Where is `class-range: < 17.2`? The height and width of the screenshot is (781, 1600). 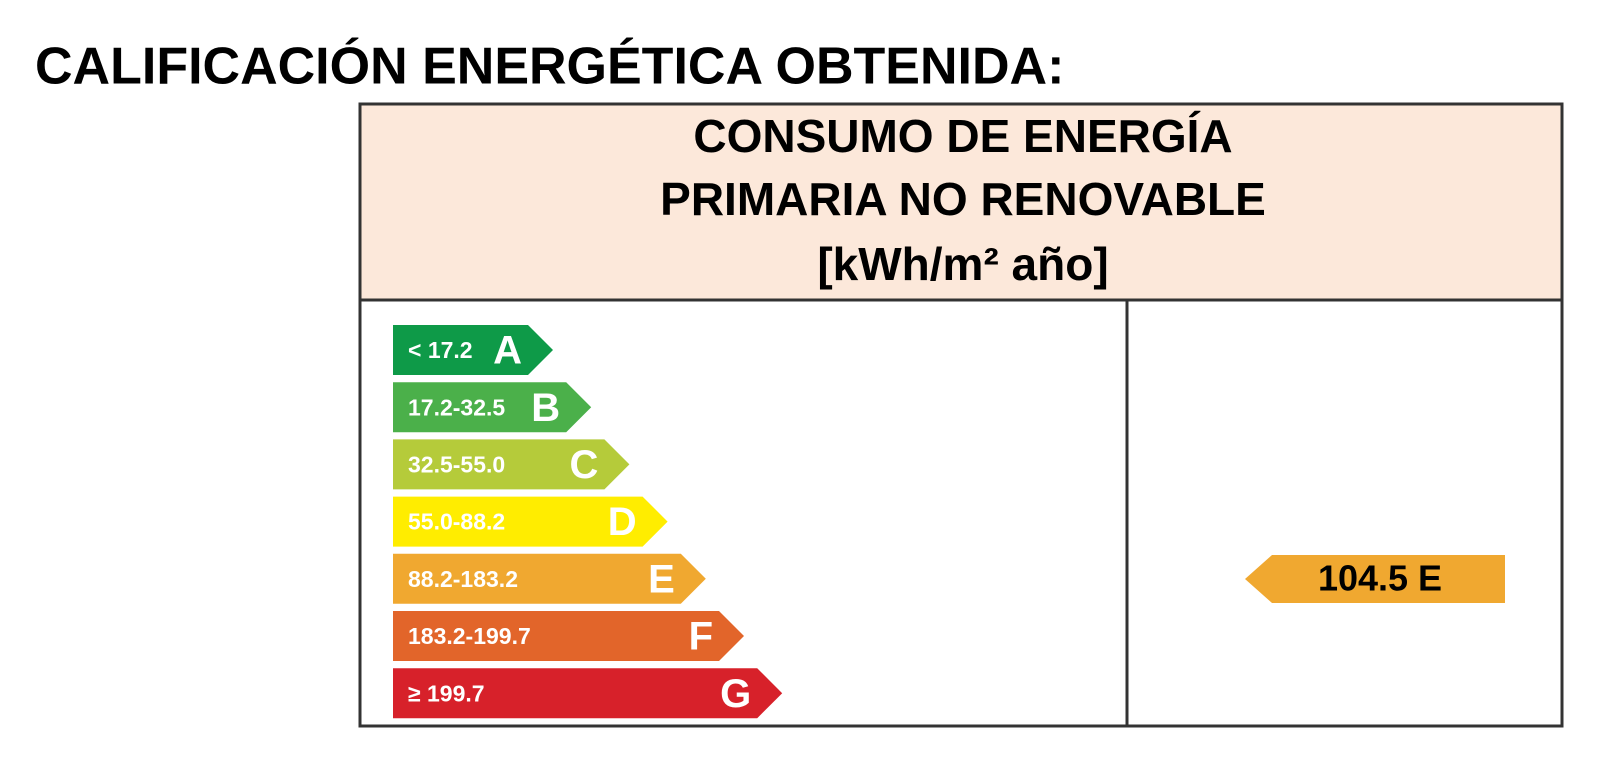 class-range: < 17.2 is located at coordinates (440, 350).